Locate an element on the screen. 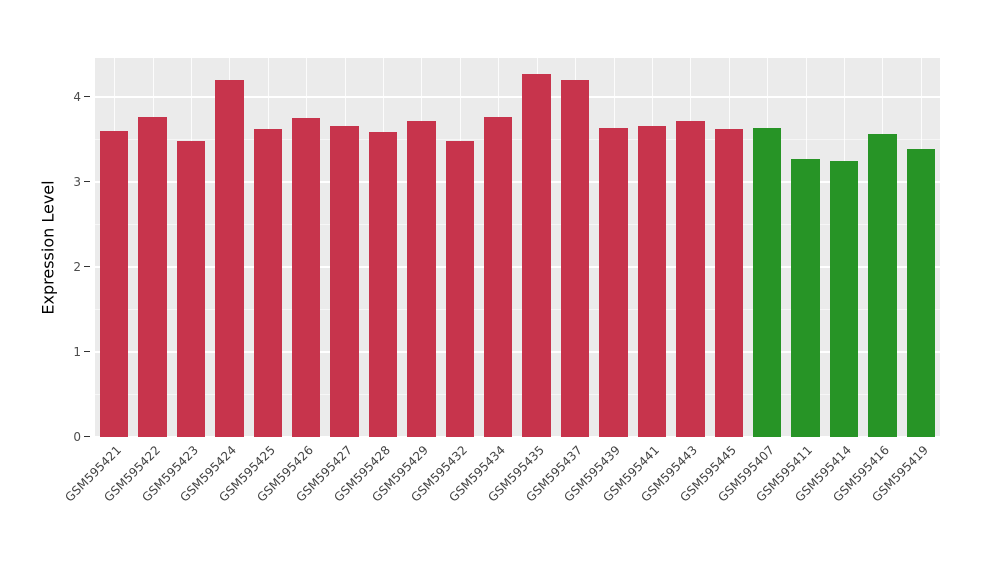 This screenshot has width=1000, height=580. bar-GSM595428 is located at coordinates (383, 284).